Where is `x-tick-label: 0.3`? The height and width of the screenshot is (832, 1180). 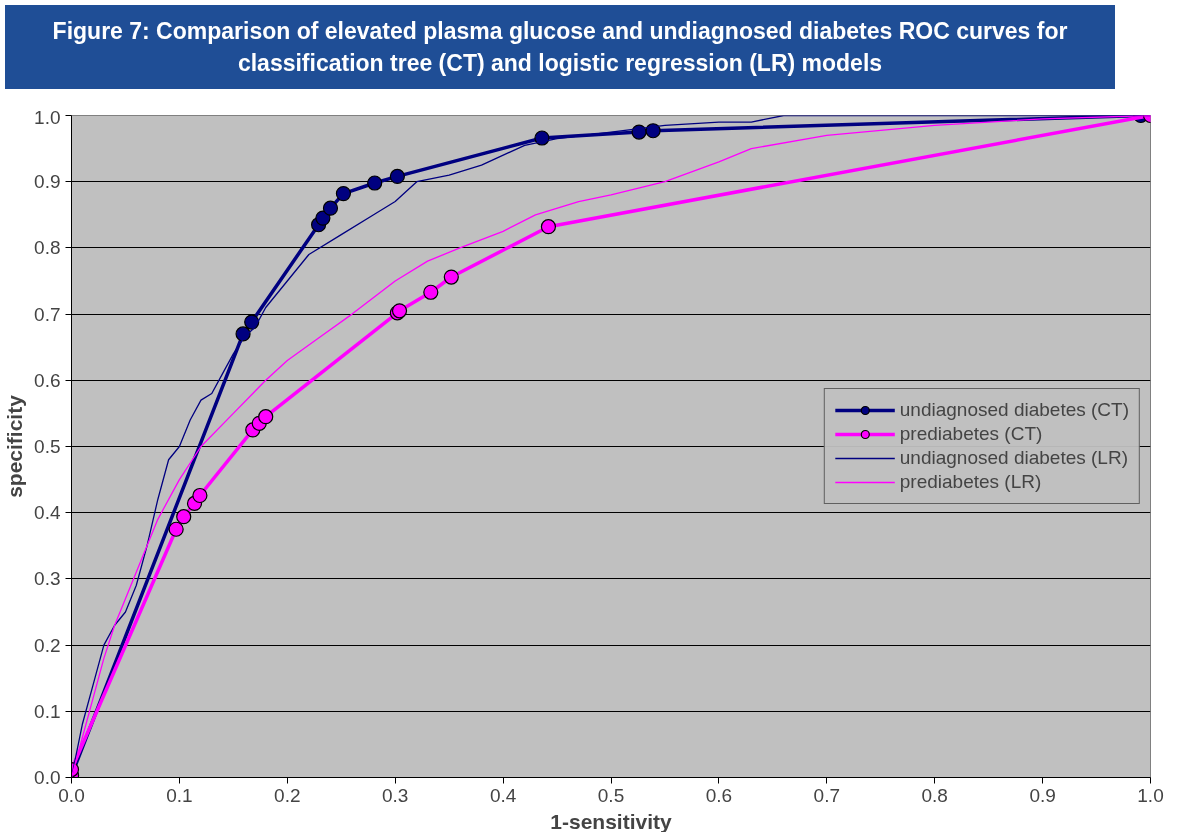
x-tick-label: 0.3 is located at coordinates (395, 795).